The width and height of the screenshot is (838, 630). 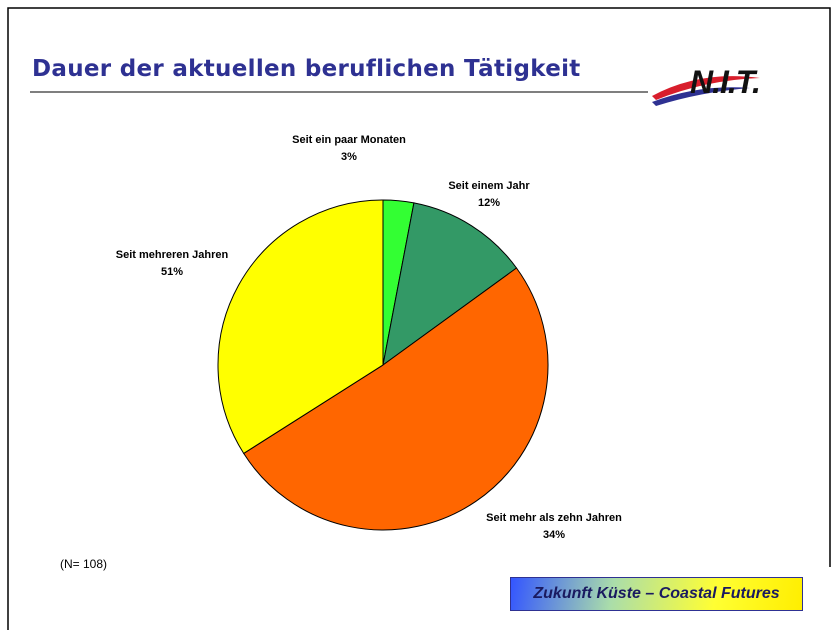 I want to click on logo-swoosh-blue, so click(x=701, y=96).